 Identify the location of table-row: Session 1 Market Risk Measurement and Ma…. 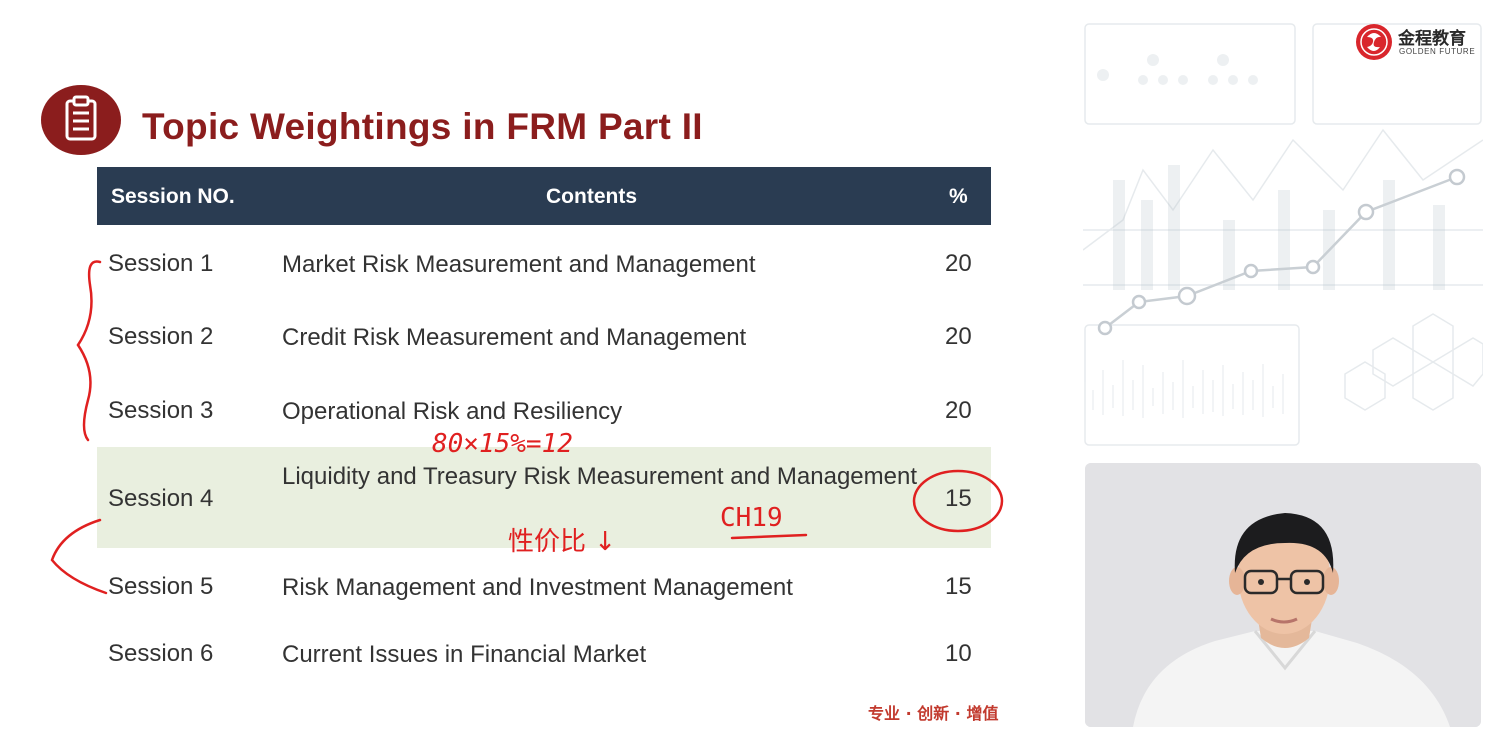
(544, 265).